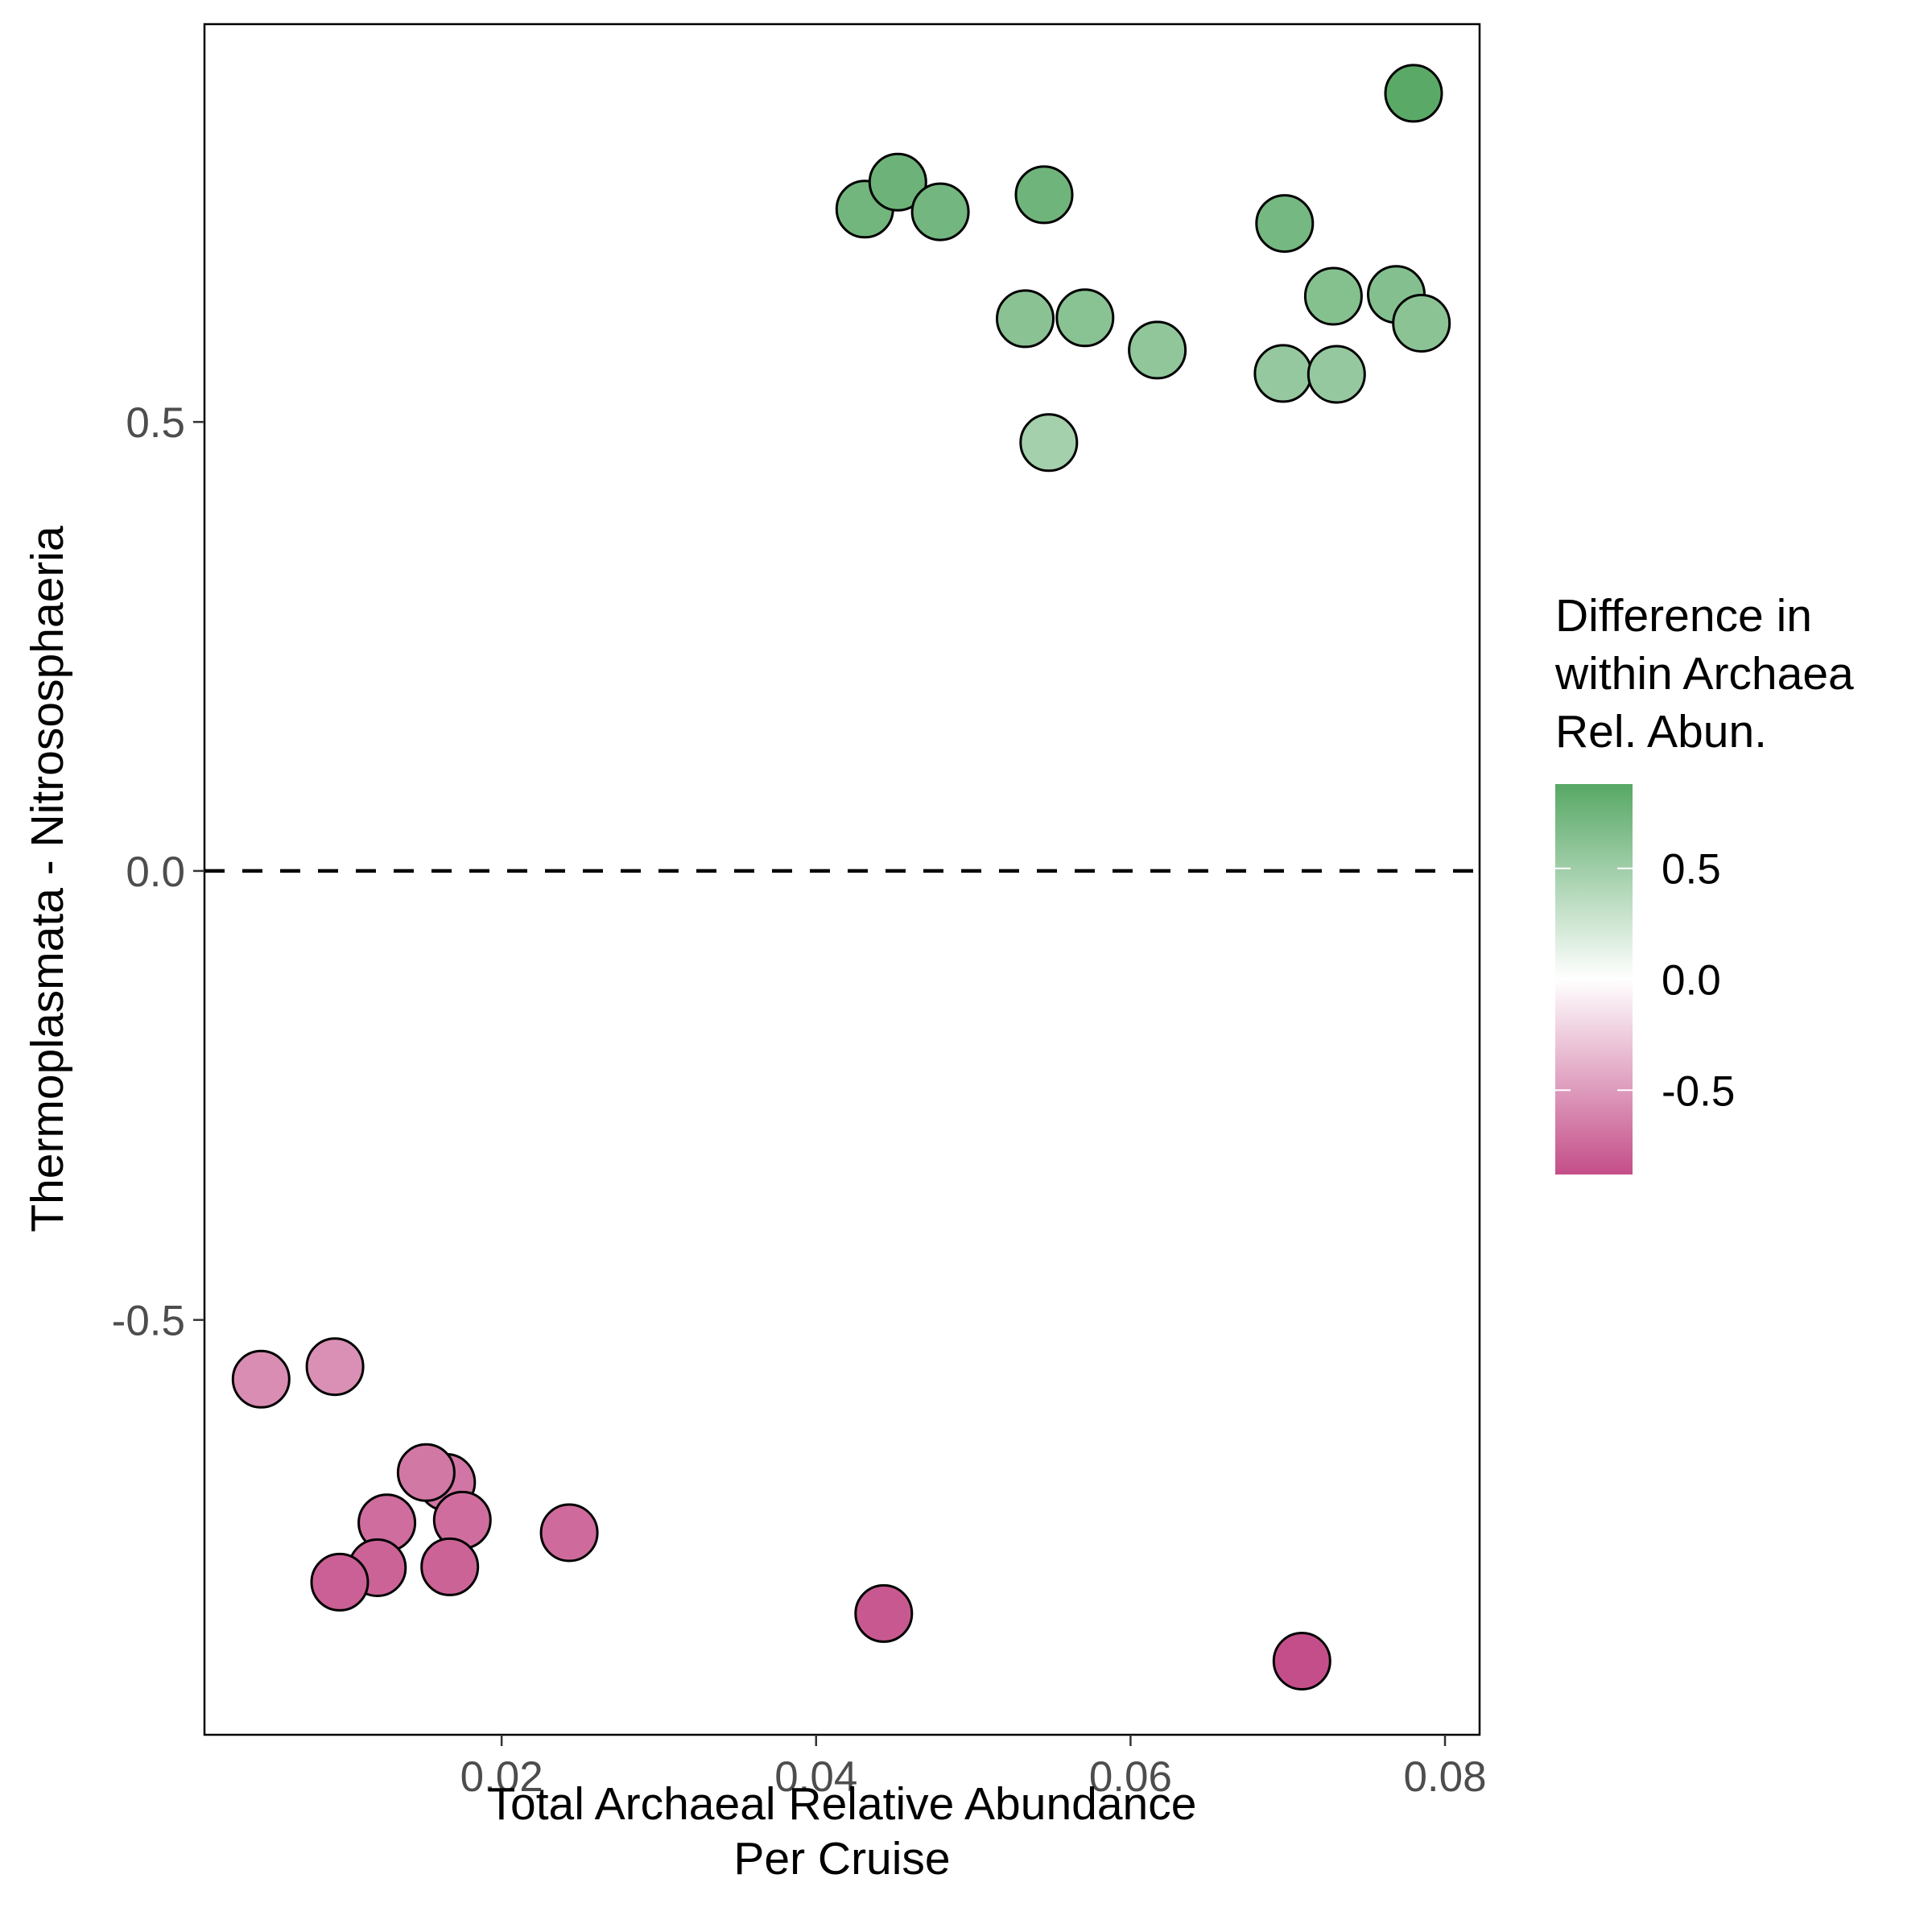  I want to click on y-axis: -0.5 0.0 0.5, so click(158, 872).